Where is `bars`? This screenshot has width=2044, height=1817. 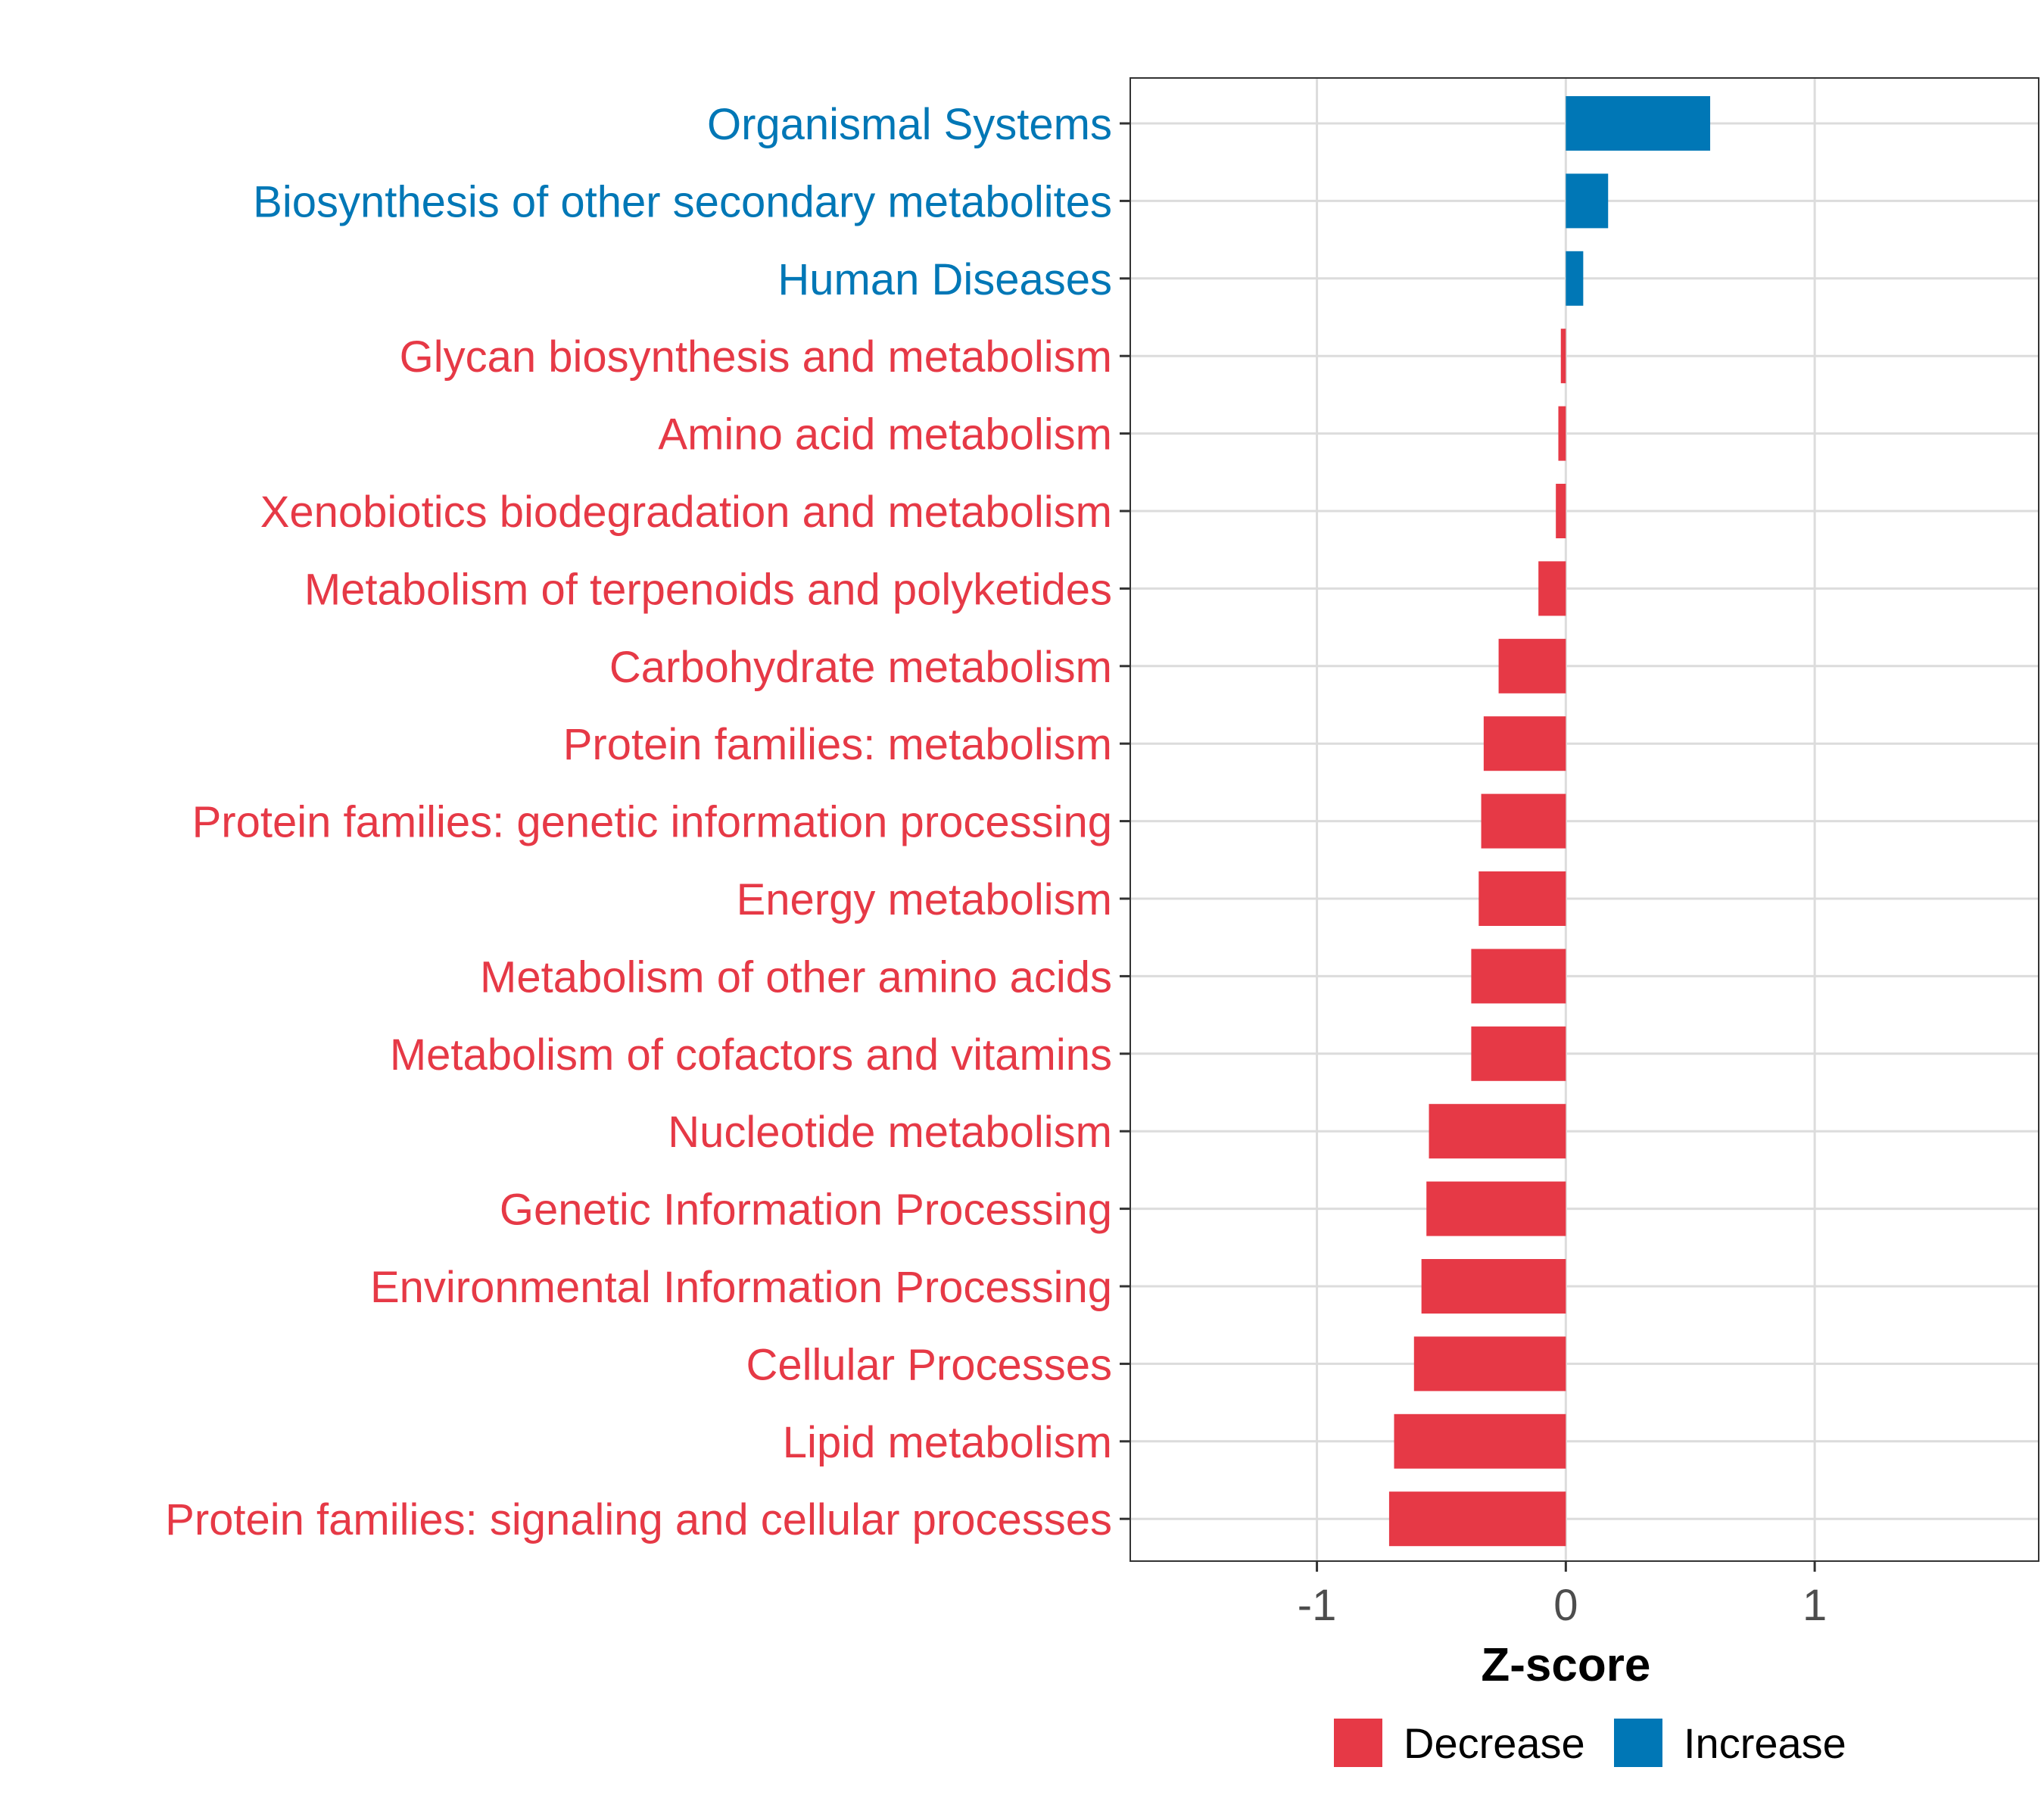 bars is located at coordinates (1549, 821).